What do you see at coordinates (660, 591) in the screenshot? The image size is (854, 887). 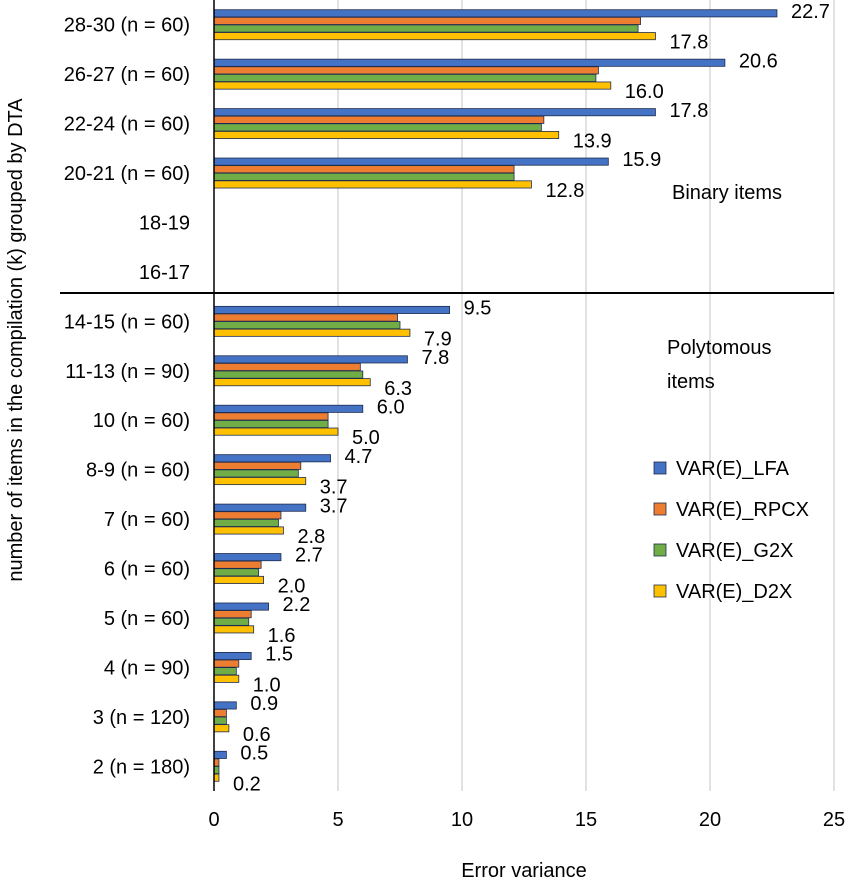 I see `legend-swatch-var-e-d2x` at bounding box center [660, 591].